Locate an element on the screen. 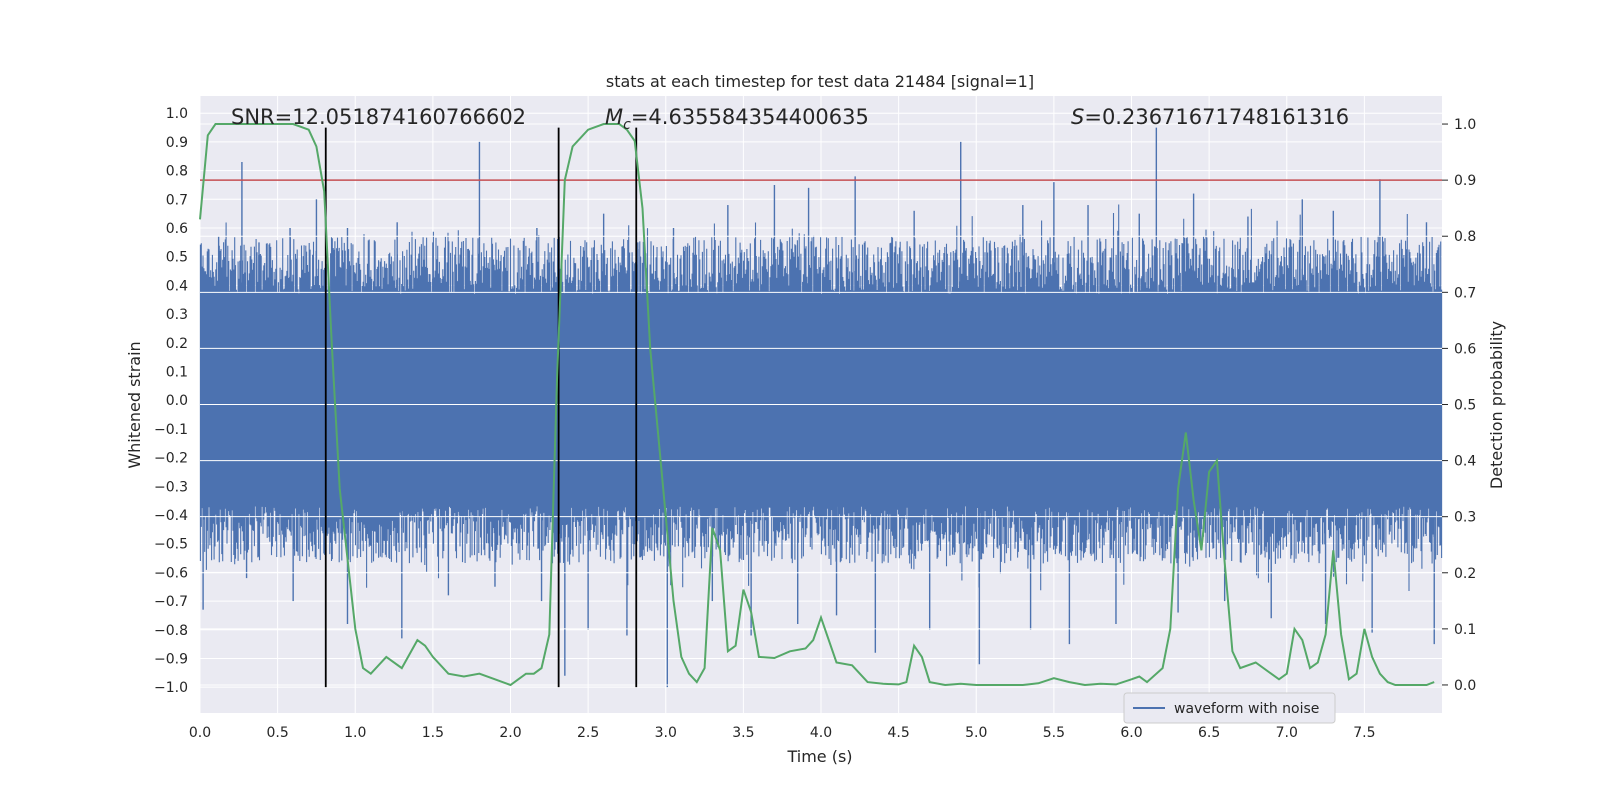  y-right-tick-label: 0.9 is located at coordinates (1465, 181).